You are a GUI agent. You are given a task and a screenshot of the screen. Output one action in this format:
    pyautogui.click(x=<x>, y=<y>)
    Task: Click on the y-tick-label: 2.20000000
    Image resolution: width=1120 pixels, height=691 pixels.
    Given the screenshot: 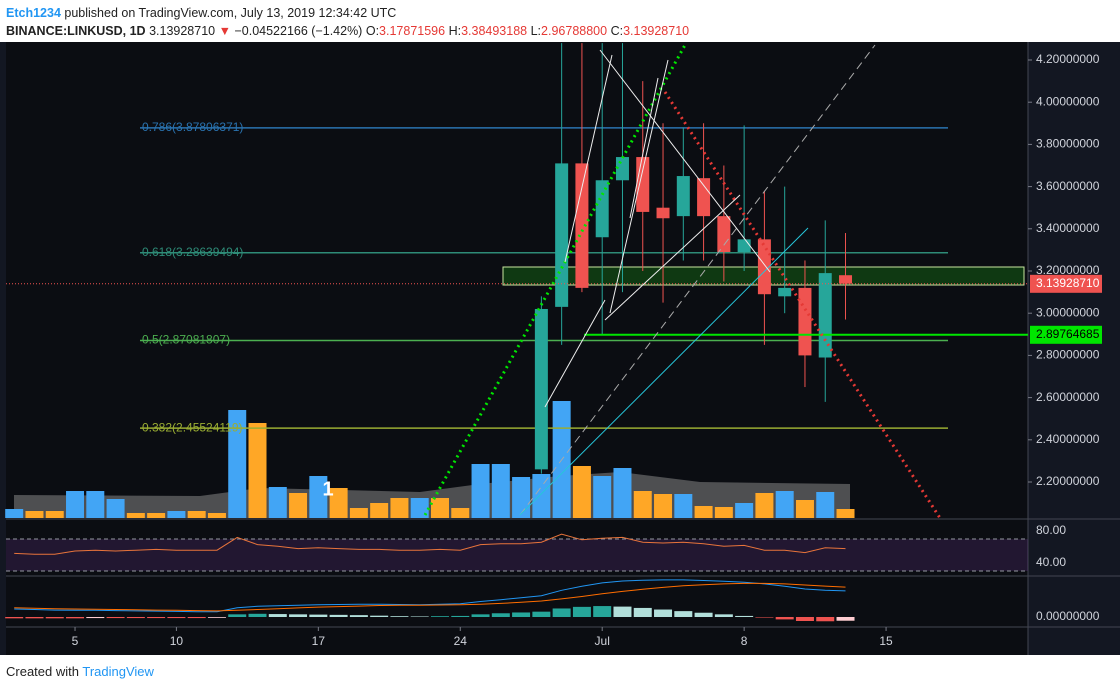 What is the action you would take?
    pyautogui.click(x=1068, y=481)
    